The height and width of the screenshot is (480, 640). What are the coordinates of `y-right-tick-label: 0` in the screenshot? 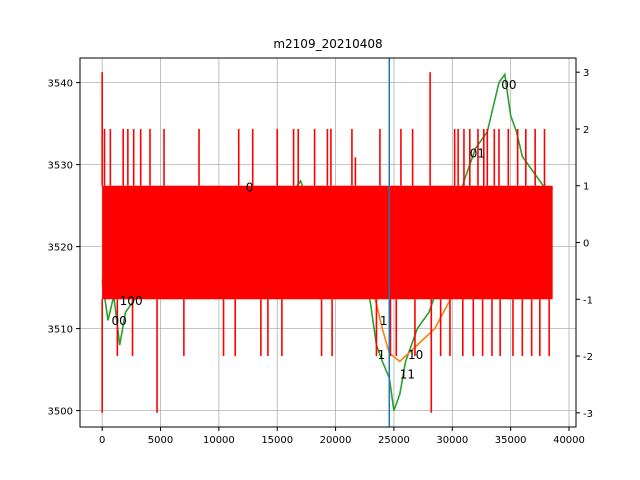 It's located at (586, 244).